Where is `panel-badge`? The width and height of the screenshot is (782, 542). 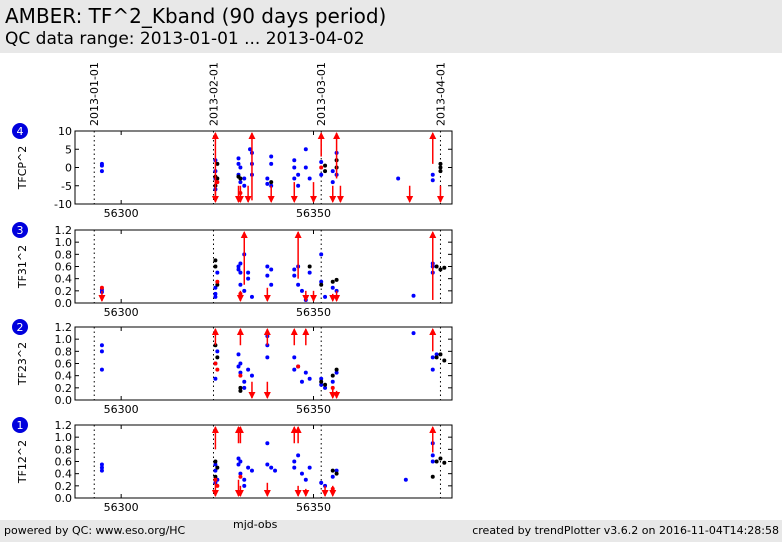 panel-badge is located at coordinates (20, 131).